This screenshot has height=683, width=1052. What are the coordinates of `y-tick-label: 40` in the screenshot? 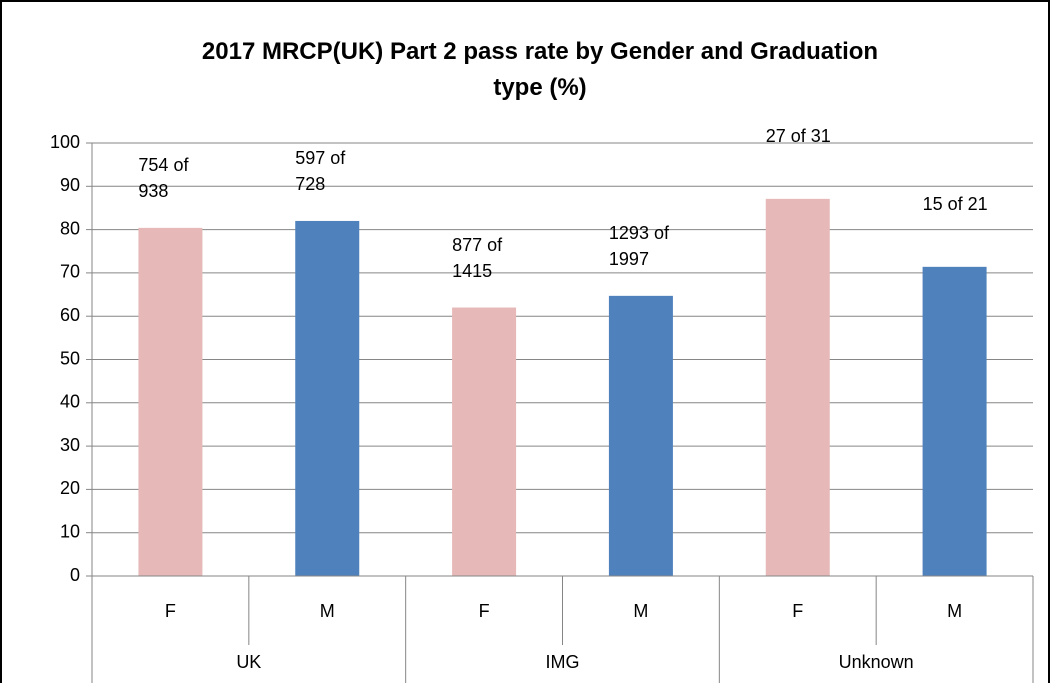 It's located at (70, 402).